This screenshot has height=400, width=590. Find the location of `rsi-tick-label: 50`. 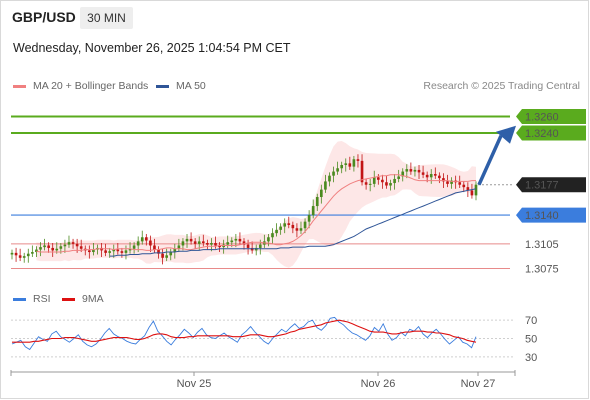

rsi-tick-label: 50 is located at coordinates (531, 340).